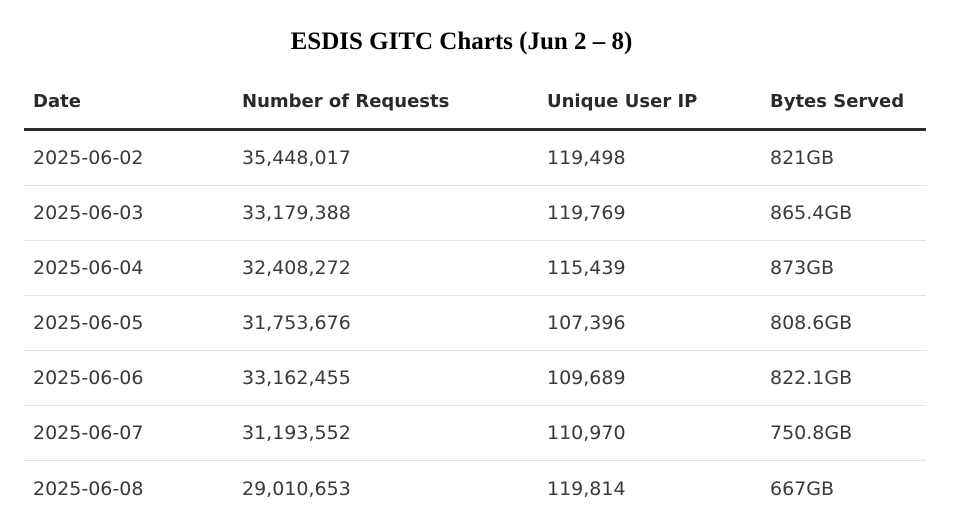 The height and width of the screenshot is (529, 955). What do you see at coordinates (475, 268) in the screenshot?
I see `table-row: 2025-06-04 32,408,272 115,439 873GB` at bounding box center [475, 268].